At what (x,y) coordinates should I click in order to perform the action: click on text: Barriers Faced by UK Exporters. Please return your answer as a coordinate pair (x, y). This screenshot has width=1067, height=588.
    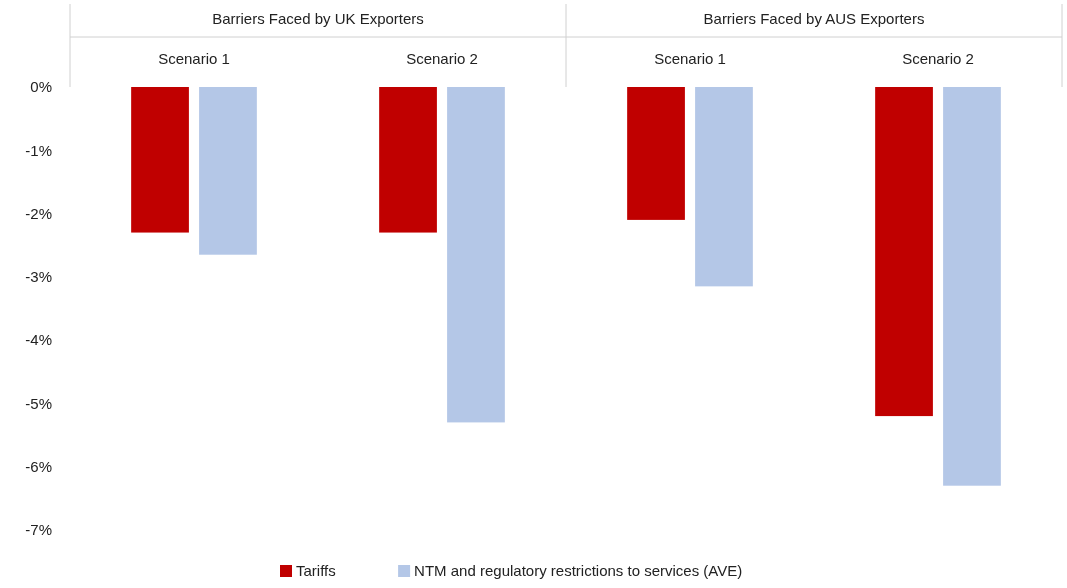
    Looking at the image, I should click on (318, 18).